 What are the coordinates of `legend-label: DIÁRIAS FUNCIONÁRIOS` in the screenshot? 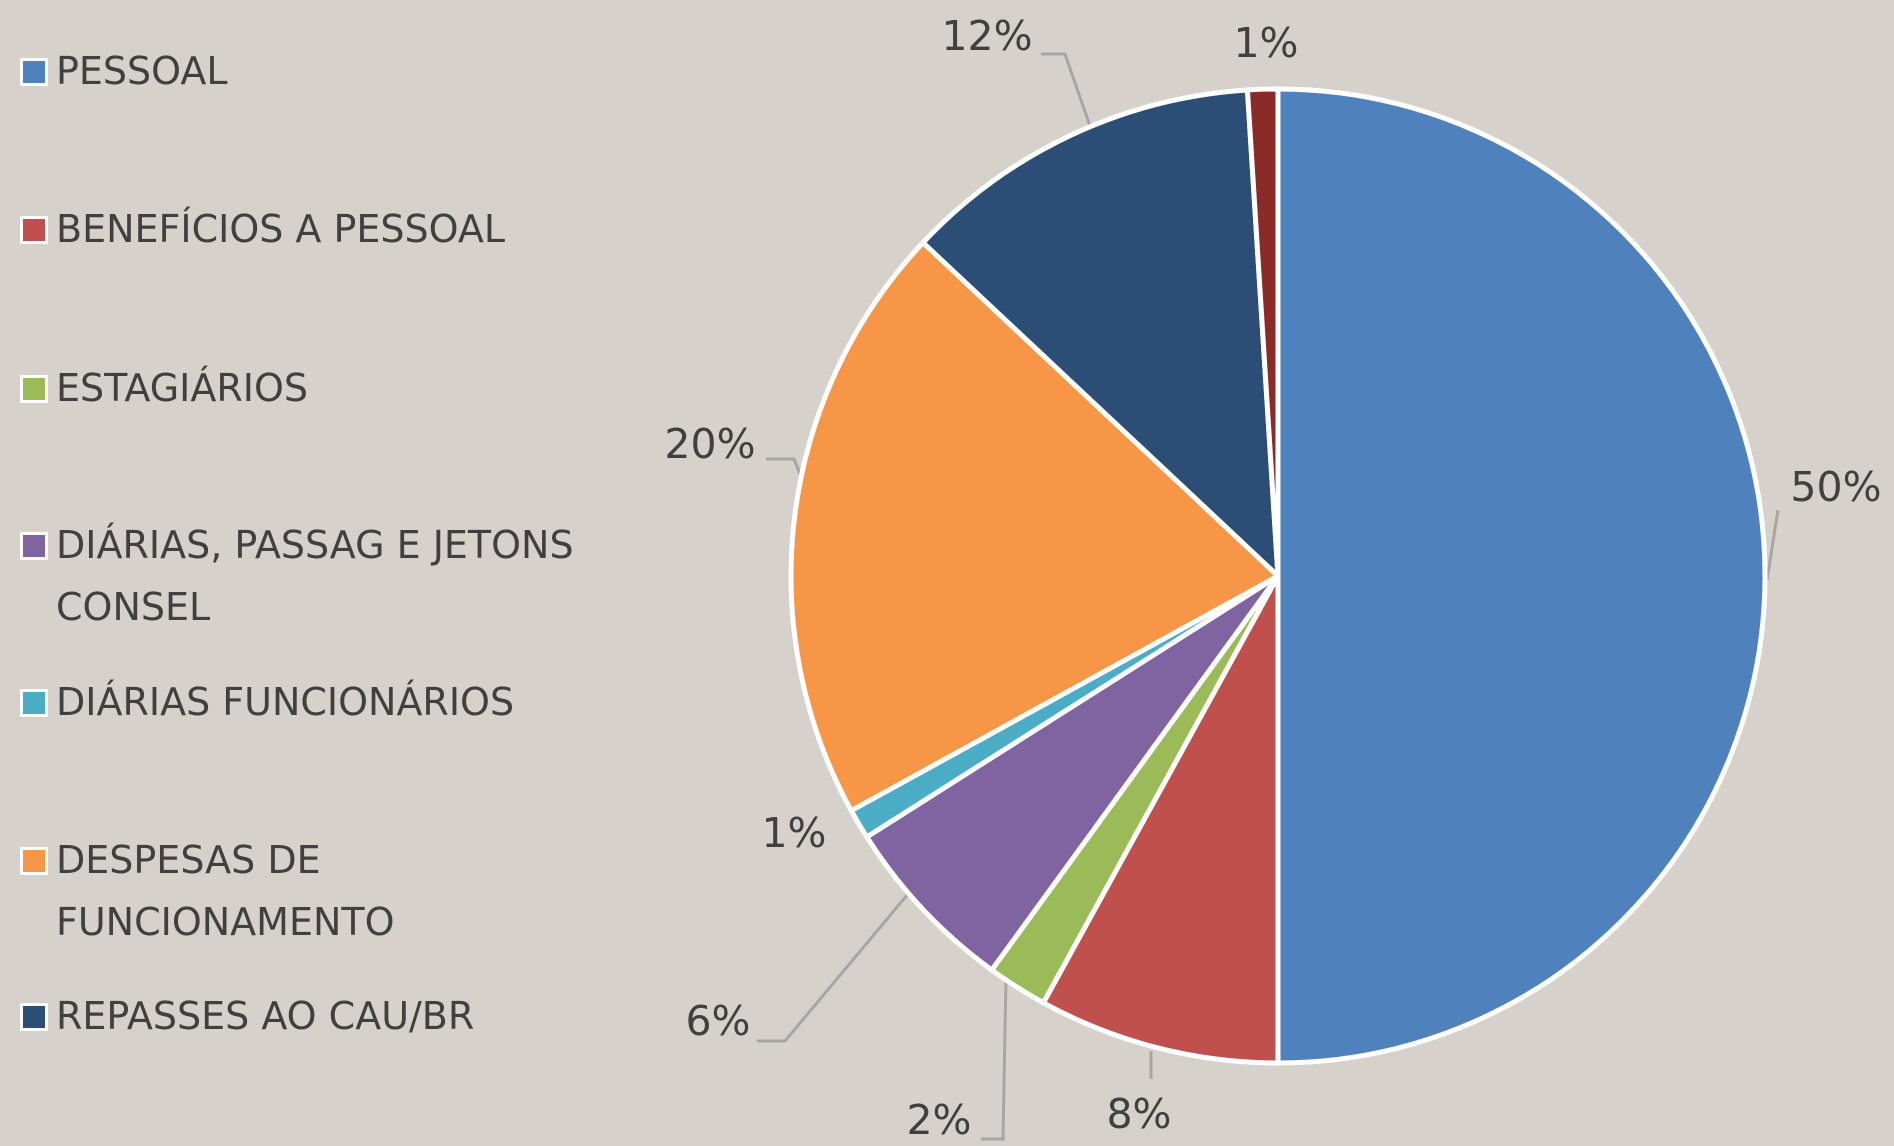 It's located at (285, 702).